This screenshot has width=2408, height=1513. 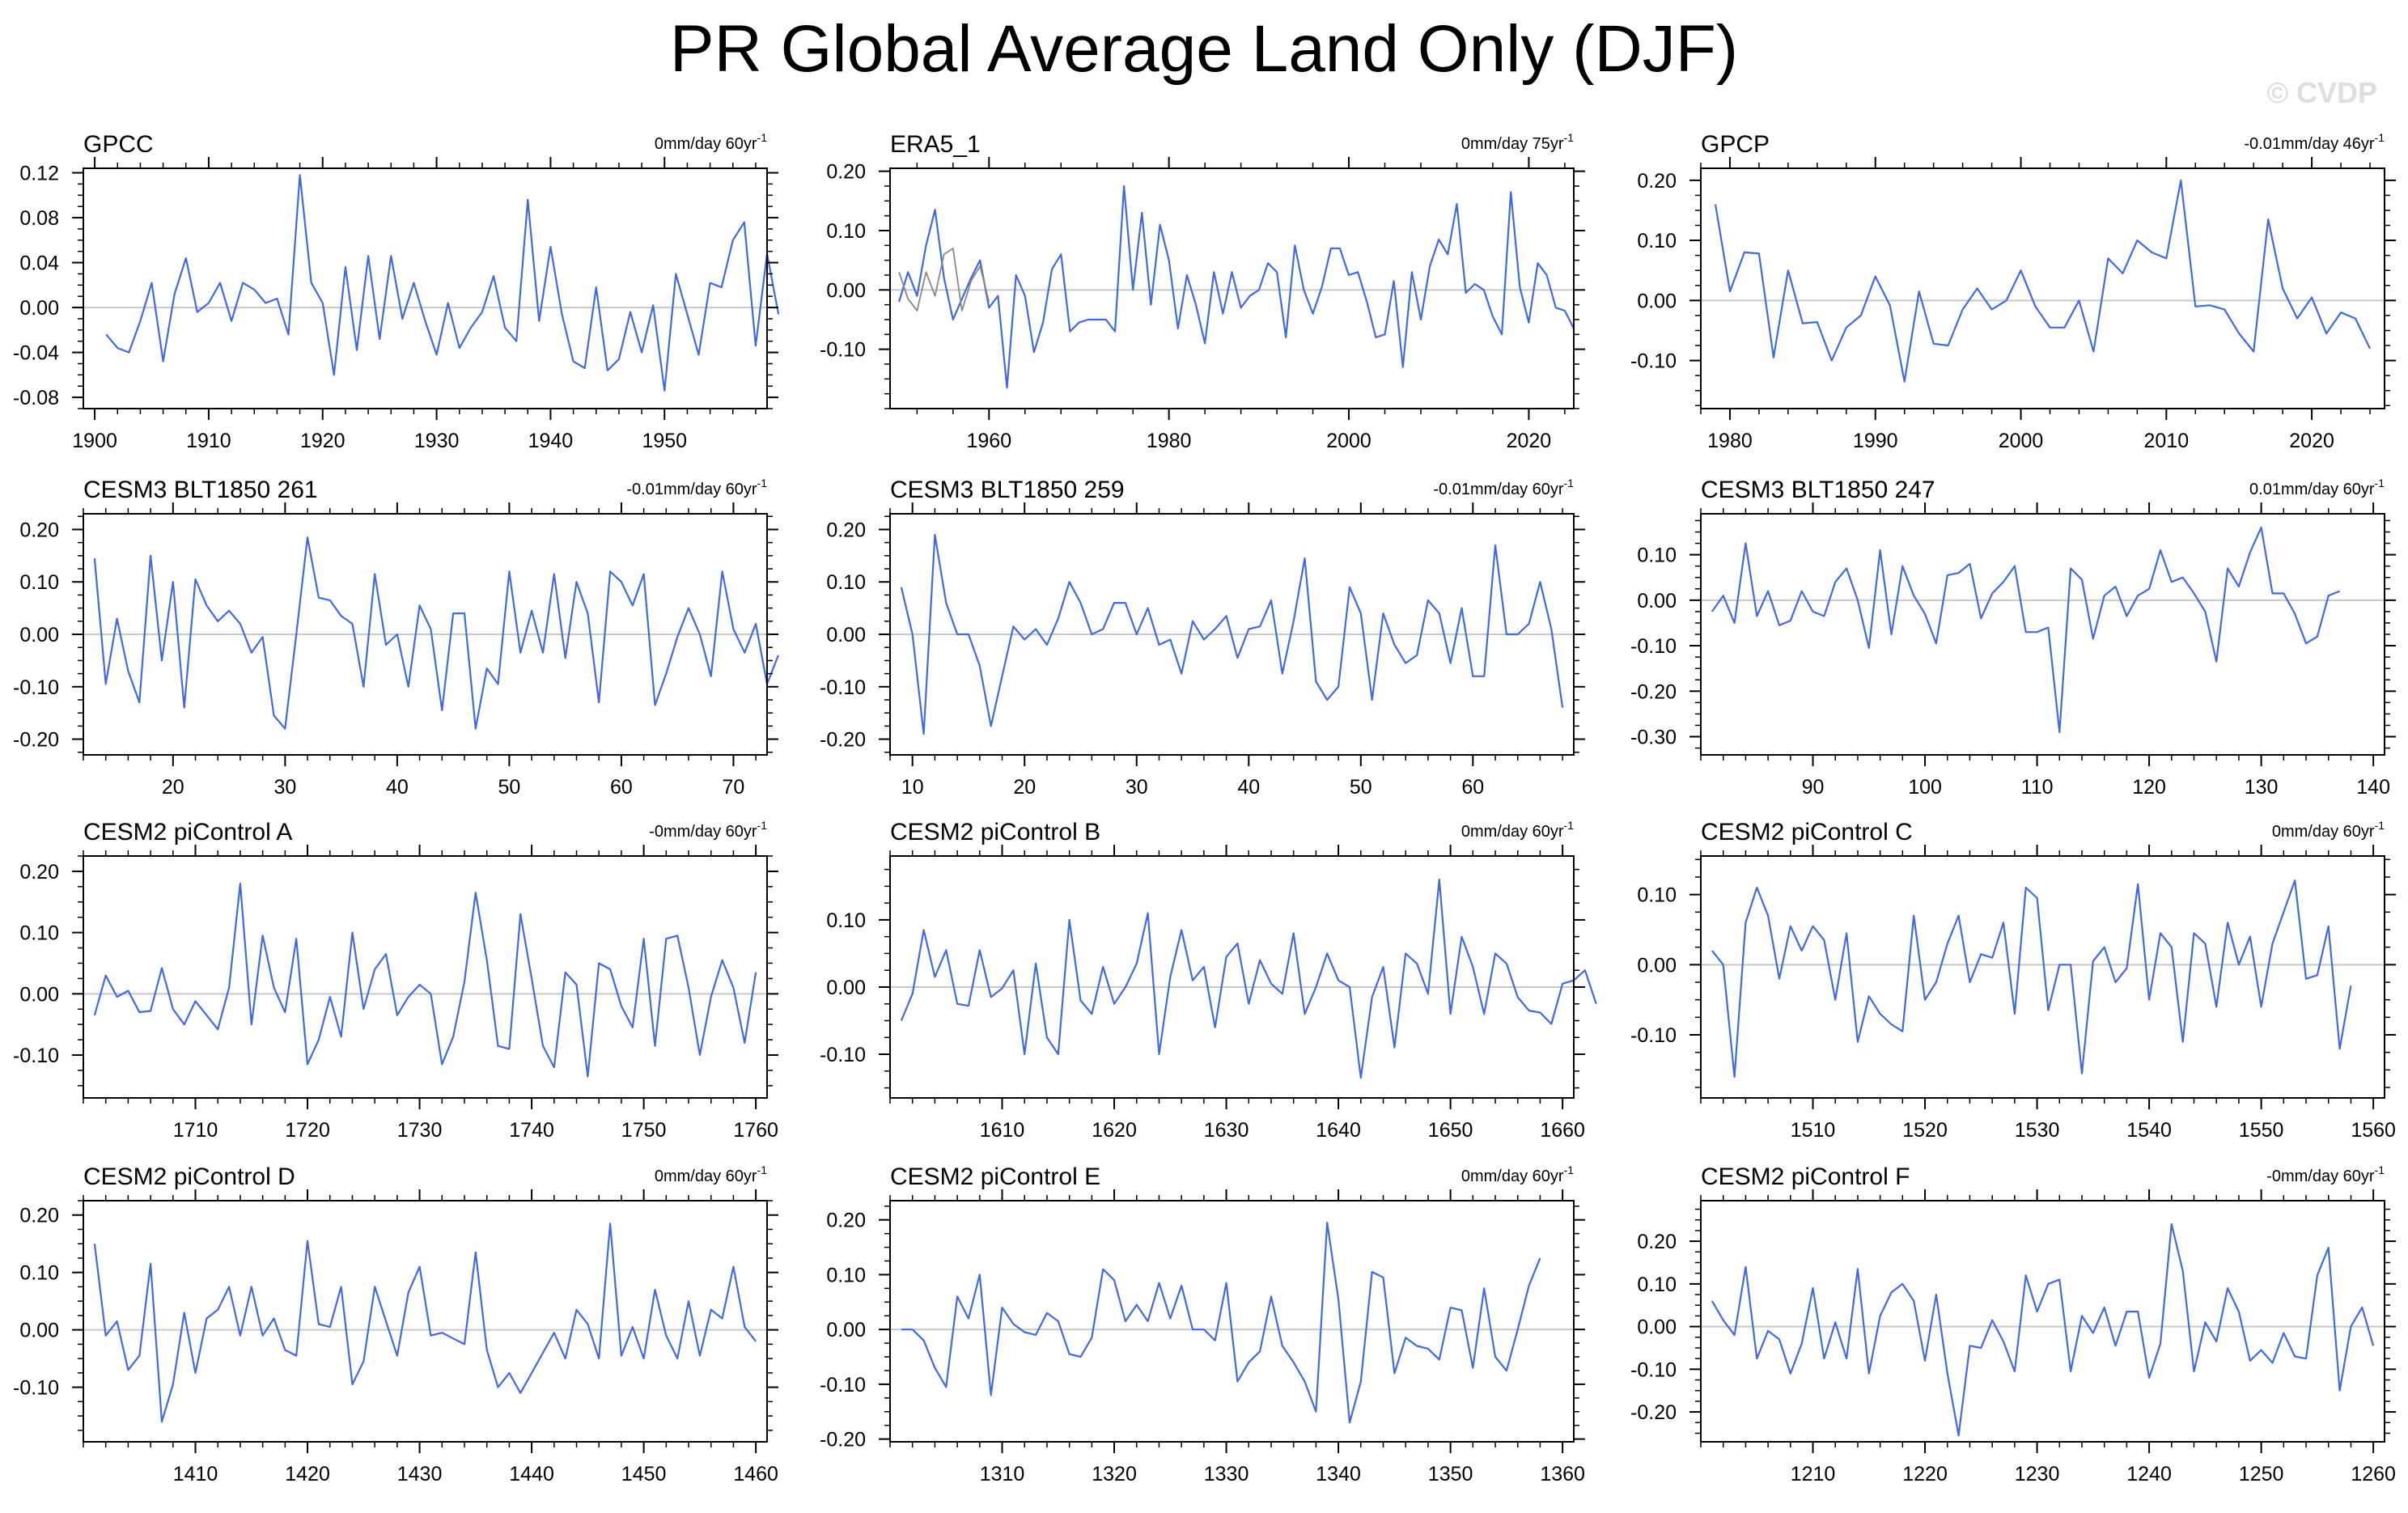 I want to click on x-tick-label: 1520, so click(x=1925, y=1130).